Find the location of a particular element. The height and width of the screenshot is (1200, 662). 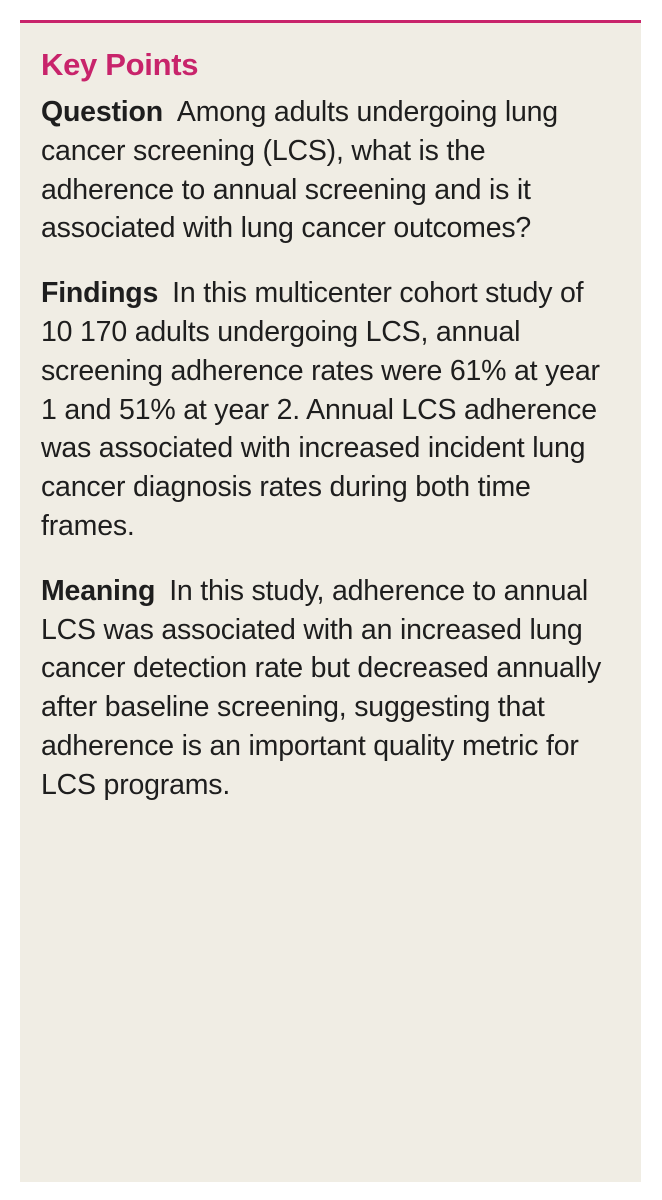

findings-label: Findings is located at coordinates (100, 293).